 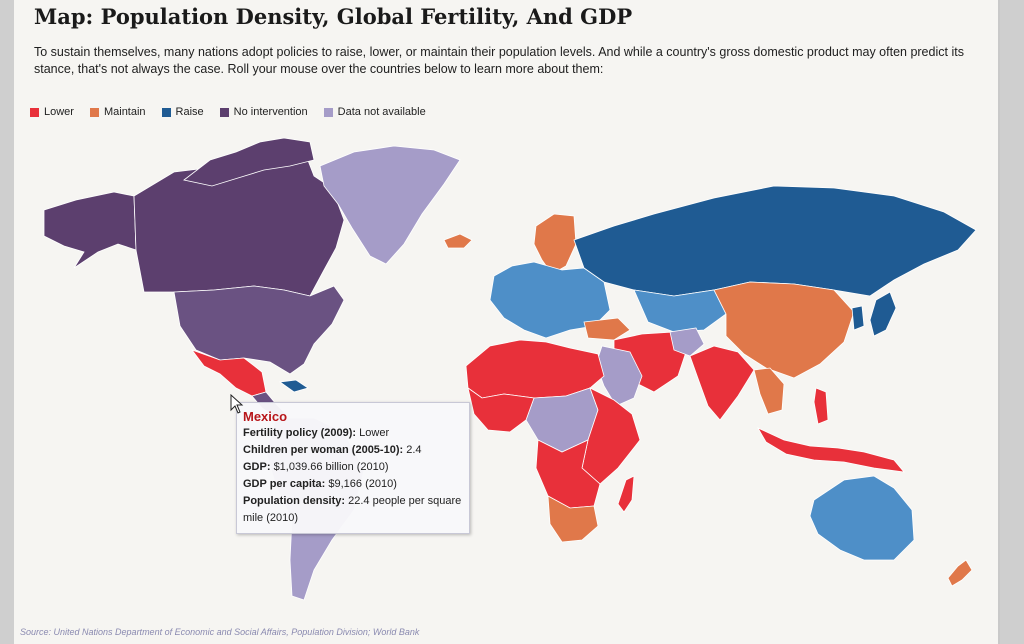 I want to click on tooltip-value: Lower, so click(x=374, y=433).